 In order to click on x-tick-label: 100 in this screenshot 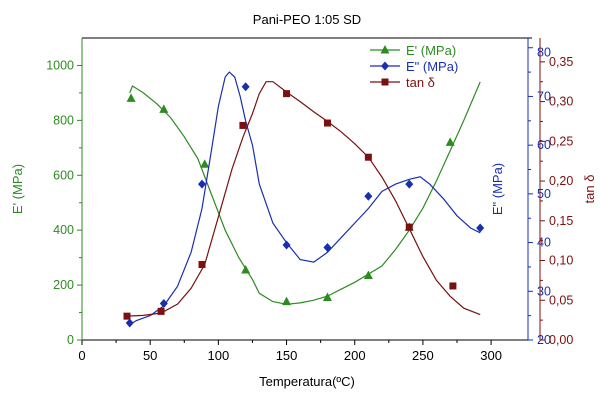, I will do `click(219, 355)`.